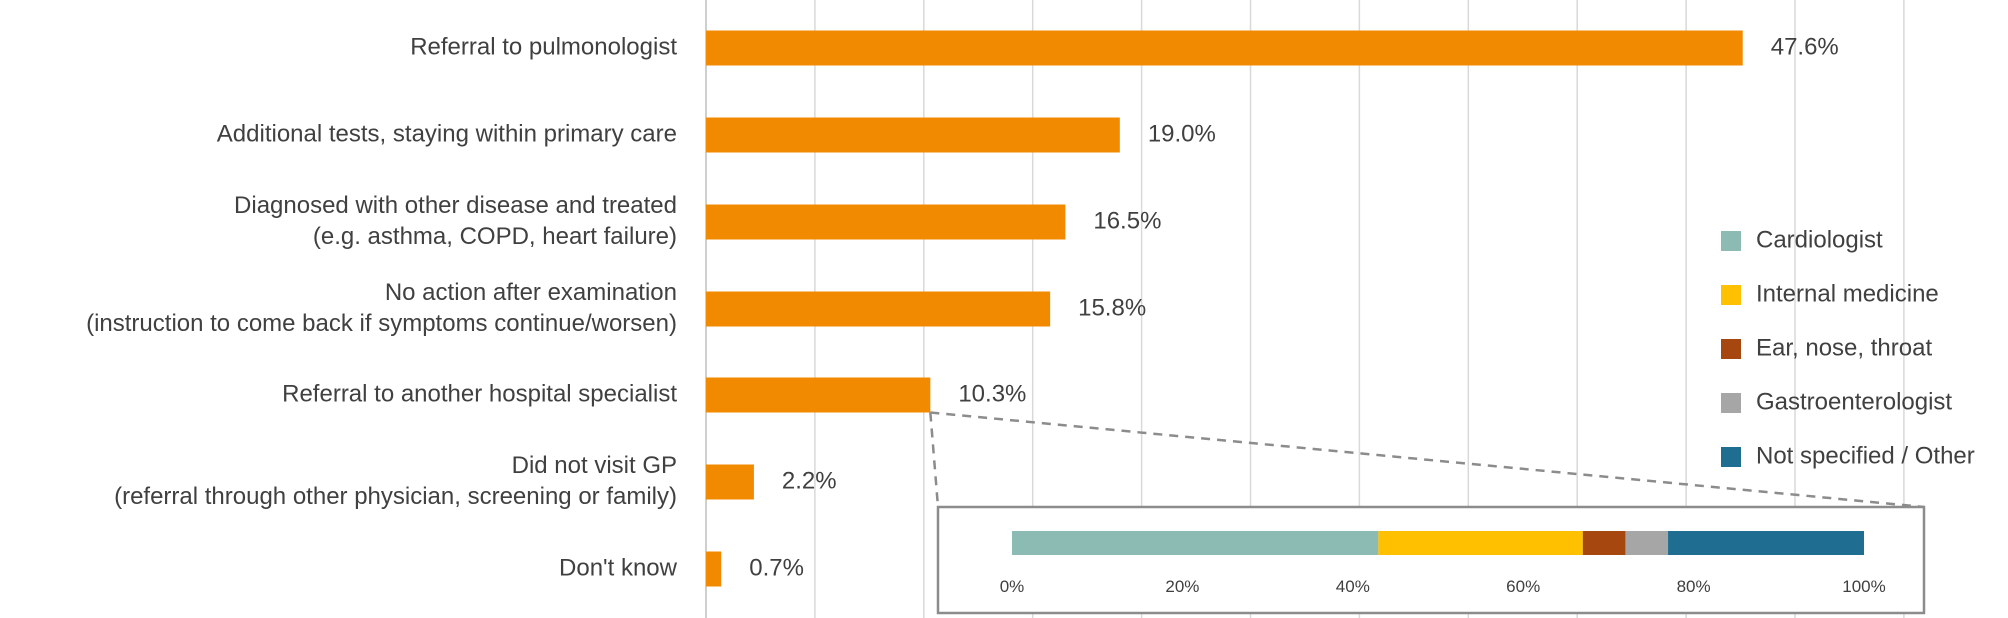 This screenshot has height=618, width=2008. Describe the element at coordinates (1353, 586) in the screenshot. I see `inset-tick-label: 40%` at that location.